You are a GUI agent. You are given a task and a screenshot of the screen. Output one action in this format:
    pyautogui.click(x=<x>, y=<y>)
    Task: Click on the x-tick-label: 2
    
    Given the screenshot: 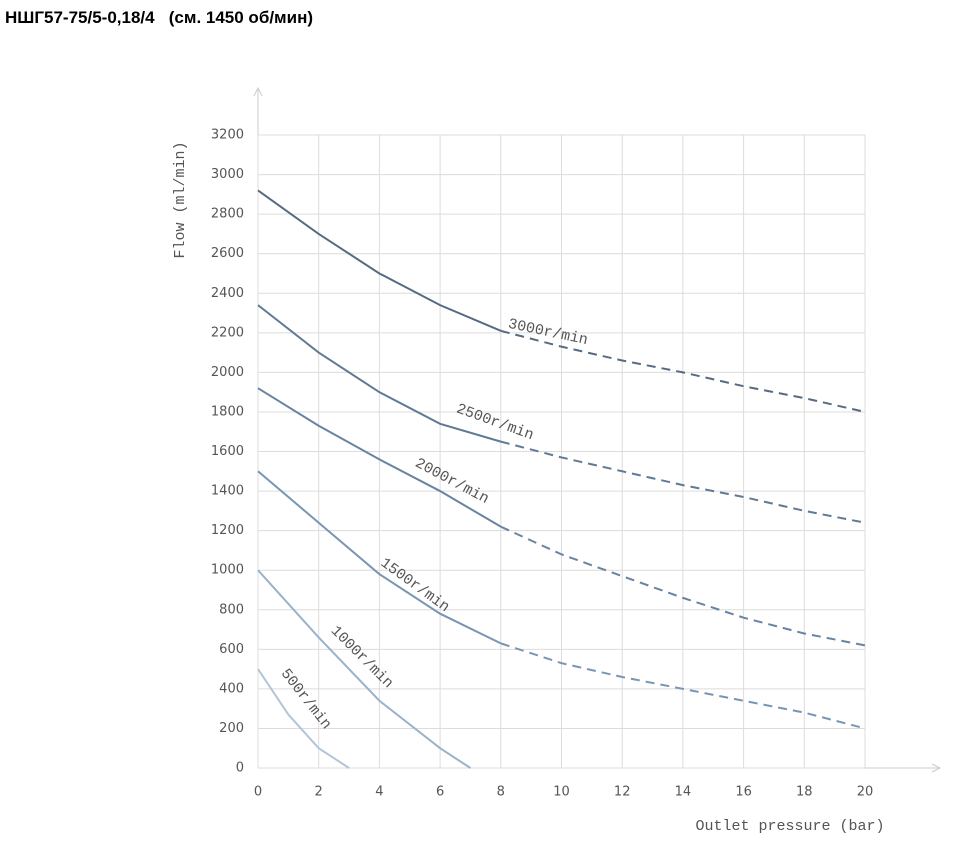 What is the action you would take?
    pyautogui.click(x=319, y=792)
    